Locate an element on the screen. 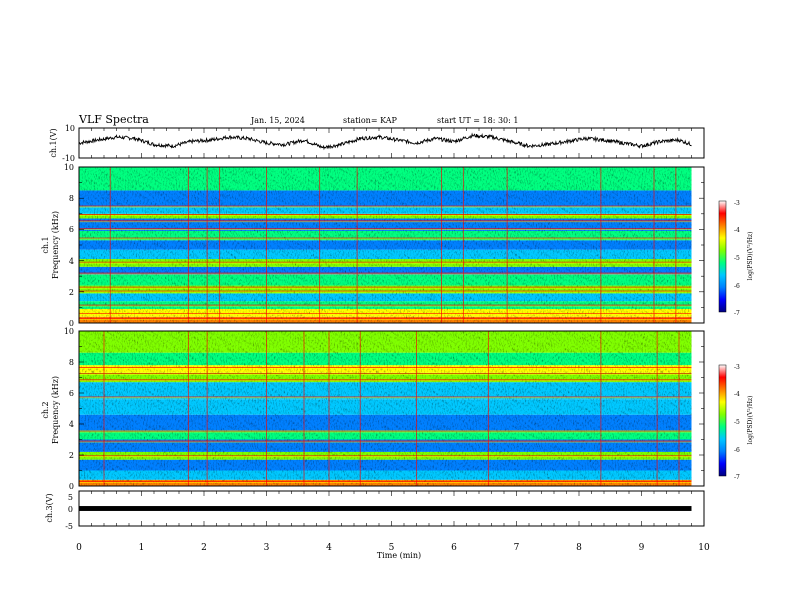 The image size is (792, 612). ch2-spectrogram-ytick-6: 6 is located at coordinates (71, 393).